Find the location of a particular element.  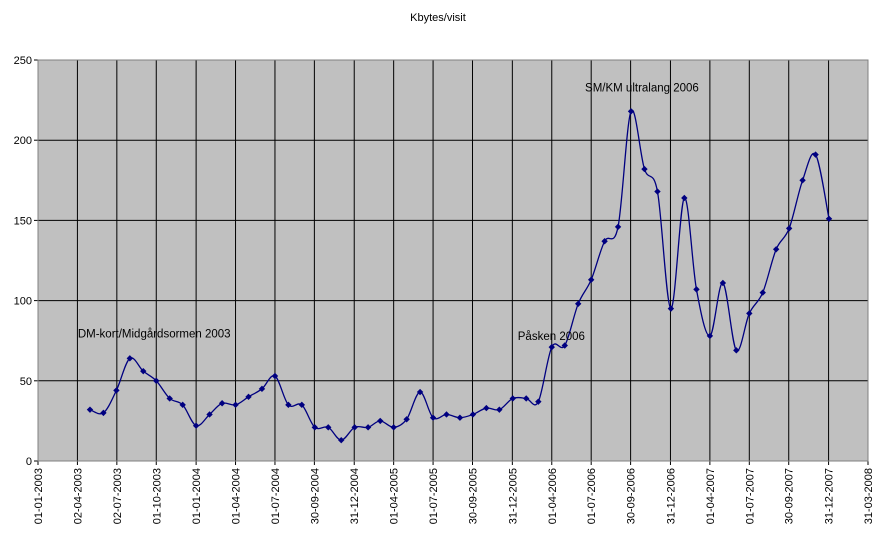

annotation-label: DM-kort/Midgårdsormen 2003 is located at coordinates (154, 334).